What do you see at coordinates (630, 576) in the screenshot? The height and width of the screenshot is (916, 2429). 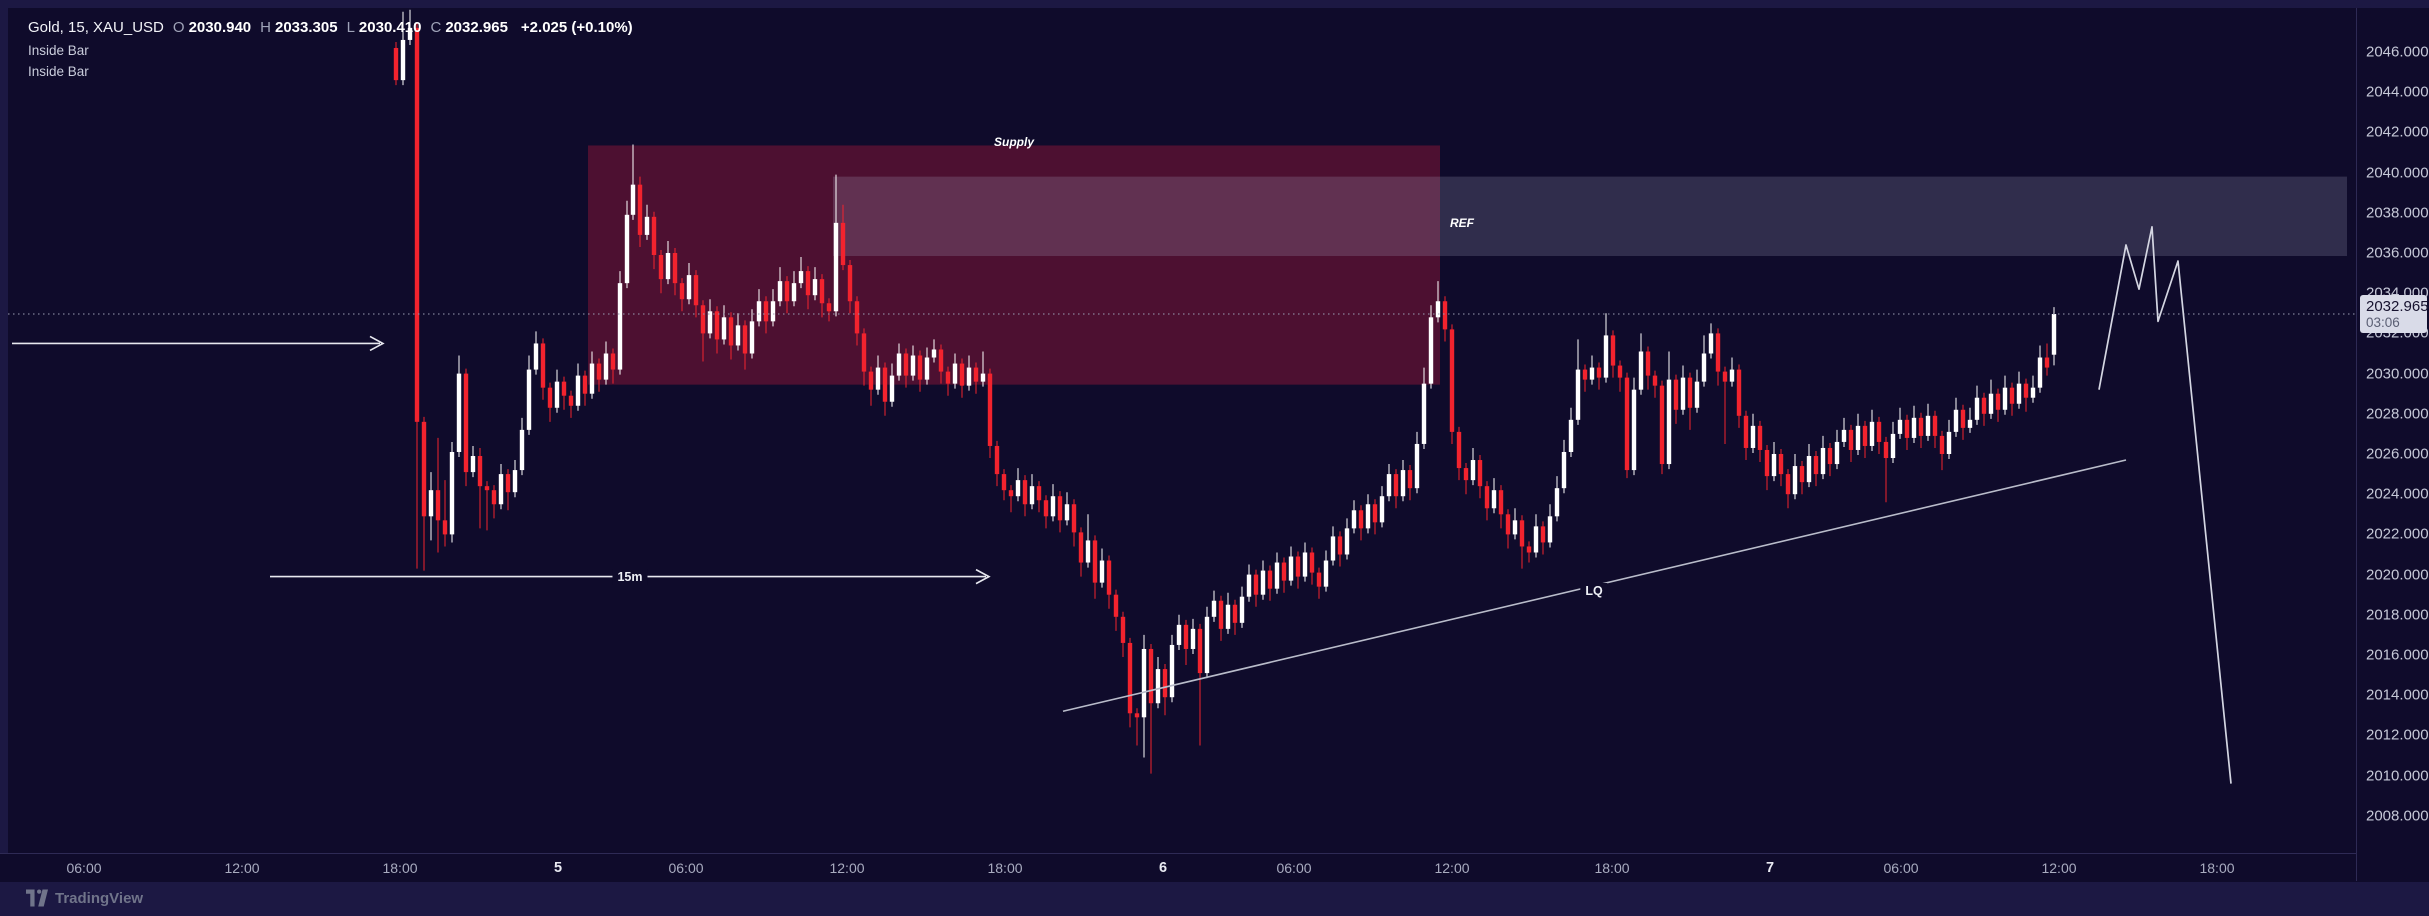 I see `fifteen-min-arrow-label: 15m` at bounding box center [630, 576].